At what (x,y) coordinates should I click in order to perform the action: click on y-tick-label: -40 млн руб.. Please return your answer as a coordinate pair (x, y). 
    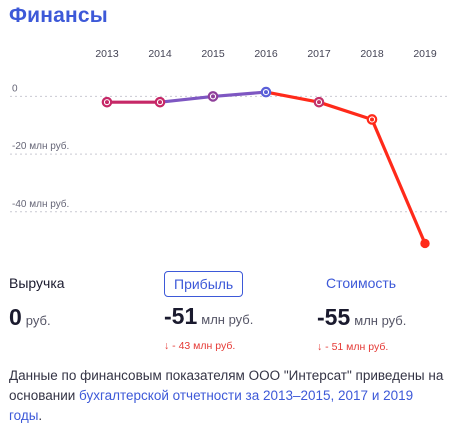
    Looking at the image, I should click on (40, 204).